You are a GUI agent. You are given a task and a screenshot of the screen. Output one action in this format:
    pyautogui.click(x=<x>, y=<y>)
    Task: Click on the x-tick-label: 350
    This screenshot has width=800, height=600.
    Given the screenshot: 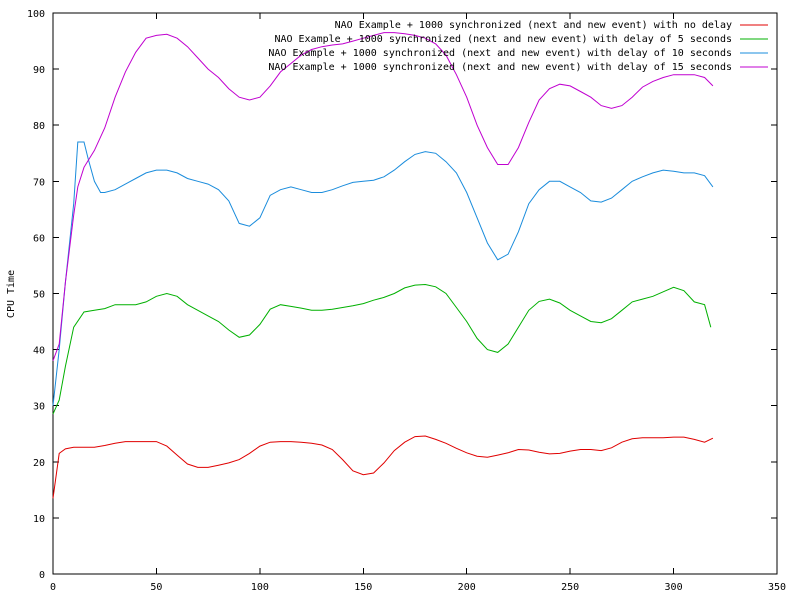 What is the action you would take?
    pyautogui.click(x=777, y=587)
    